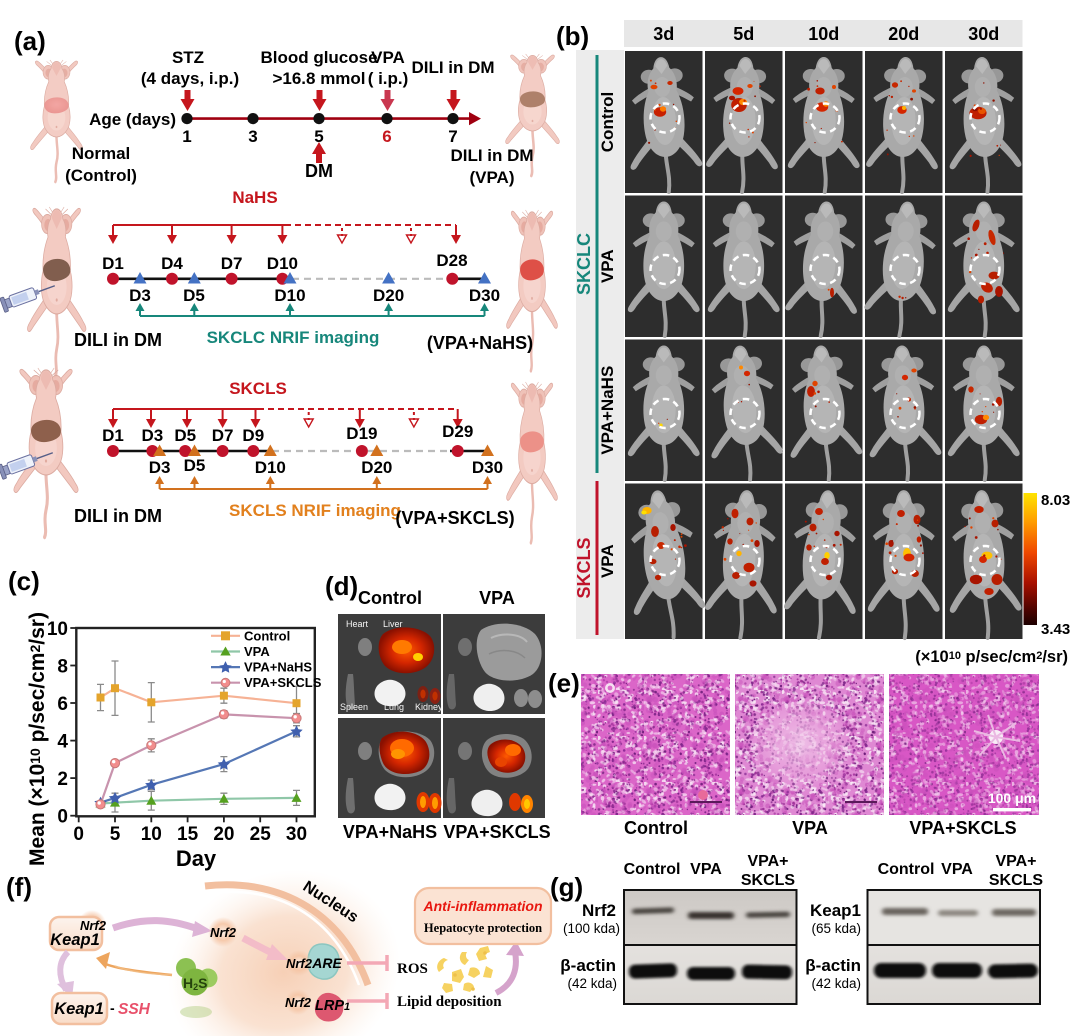 This screenshot has height=1036, width=1080. What do you see at coordinates (62, 667) in the screenshot?
I see `svg-text: 8` at bounding box center [62, 667].